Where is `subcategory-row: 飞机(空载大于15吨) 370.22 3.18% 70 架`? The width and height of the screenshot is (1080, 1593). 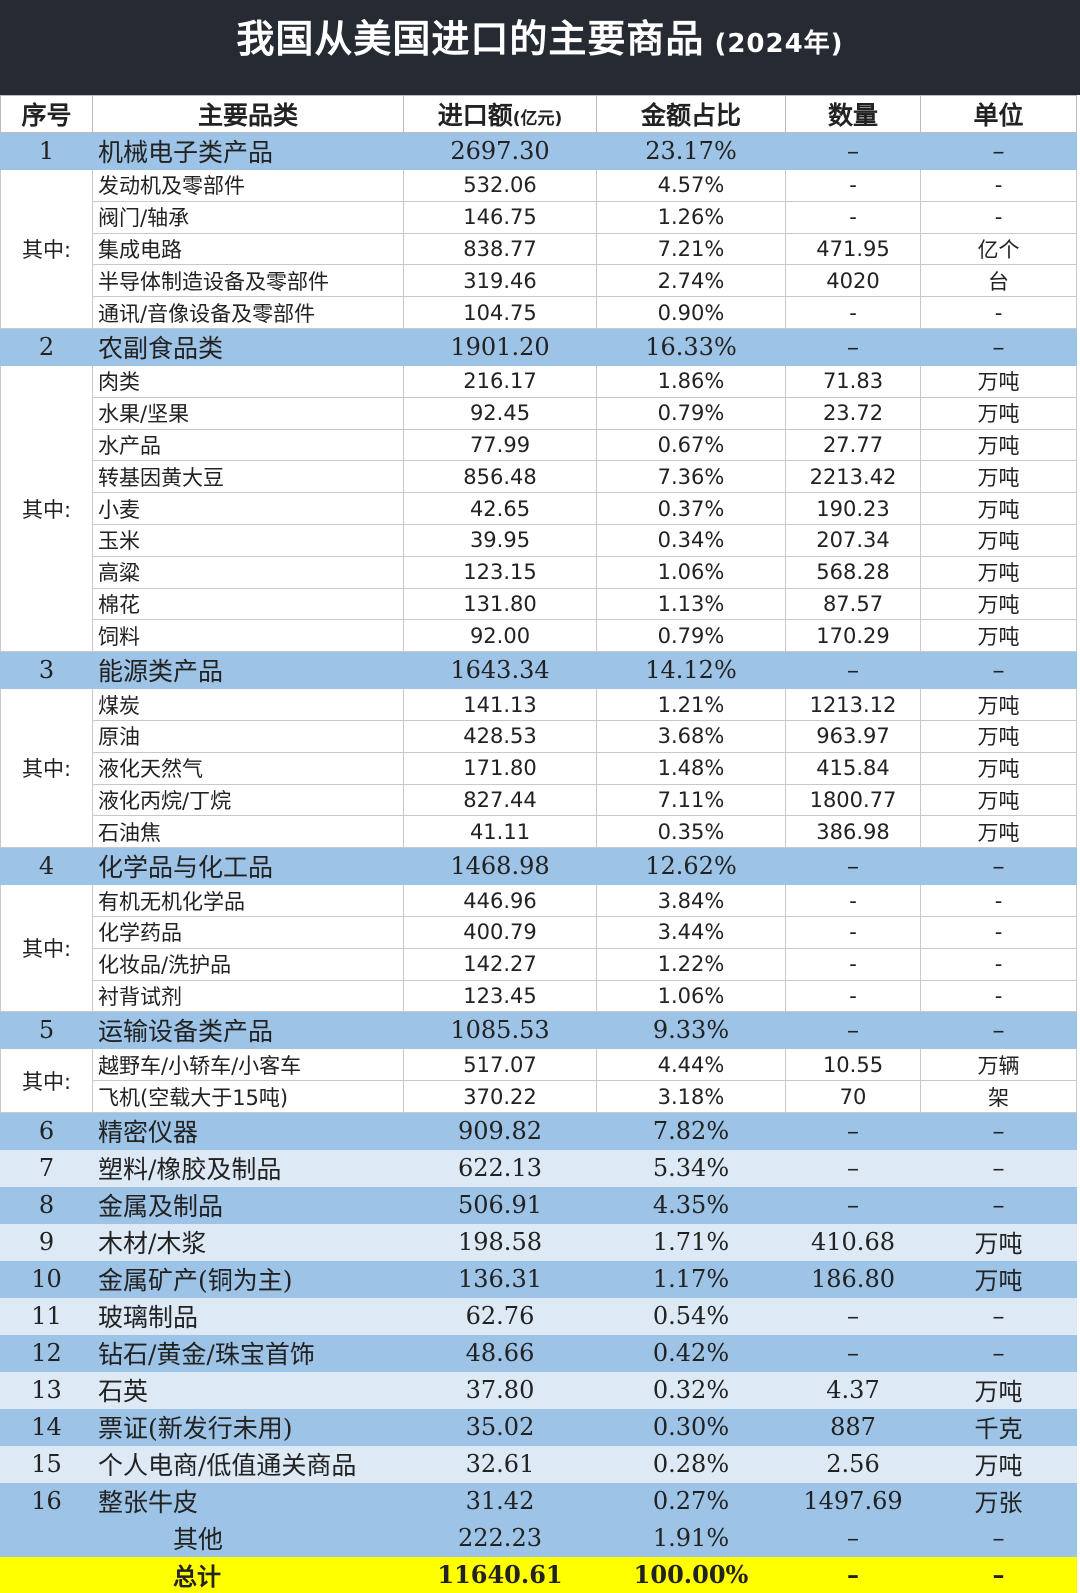 subcategory-row: 飞机(空载大于15吨) 370.22 3.18% 70 架 is located at coordinates (539, 1096).